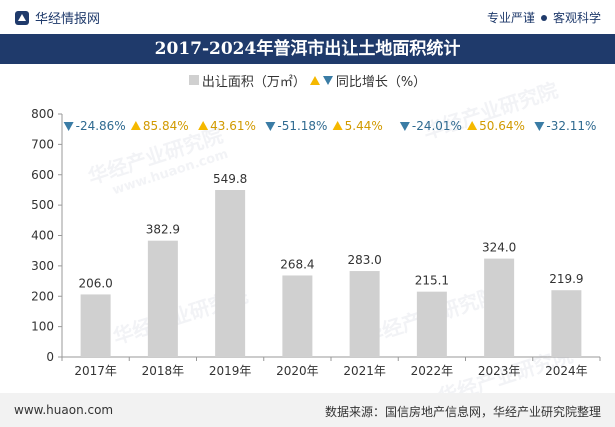  I want to click on x-tick-label: 2020年, so click(297, 371).